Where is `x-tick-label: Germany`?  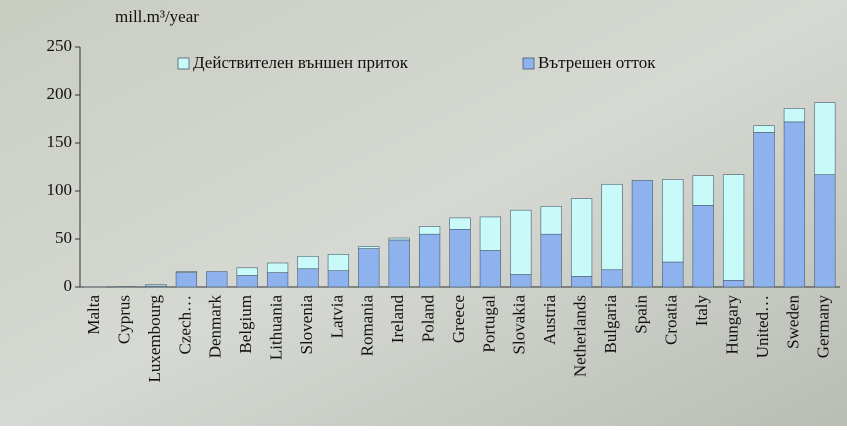 x-tick-label: Germany is located at coordinates (823, 327).